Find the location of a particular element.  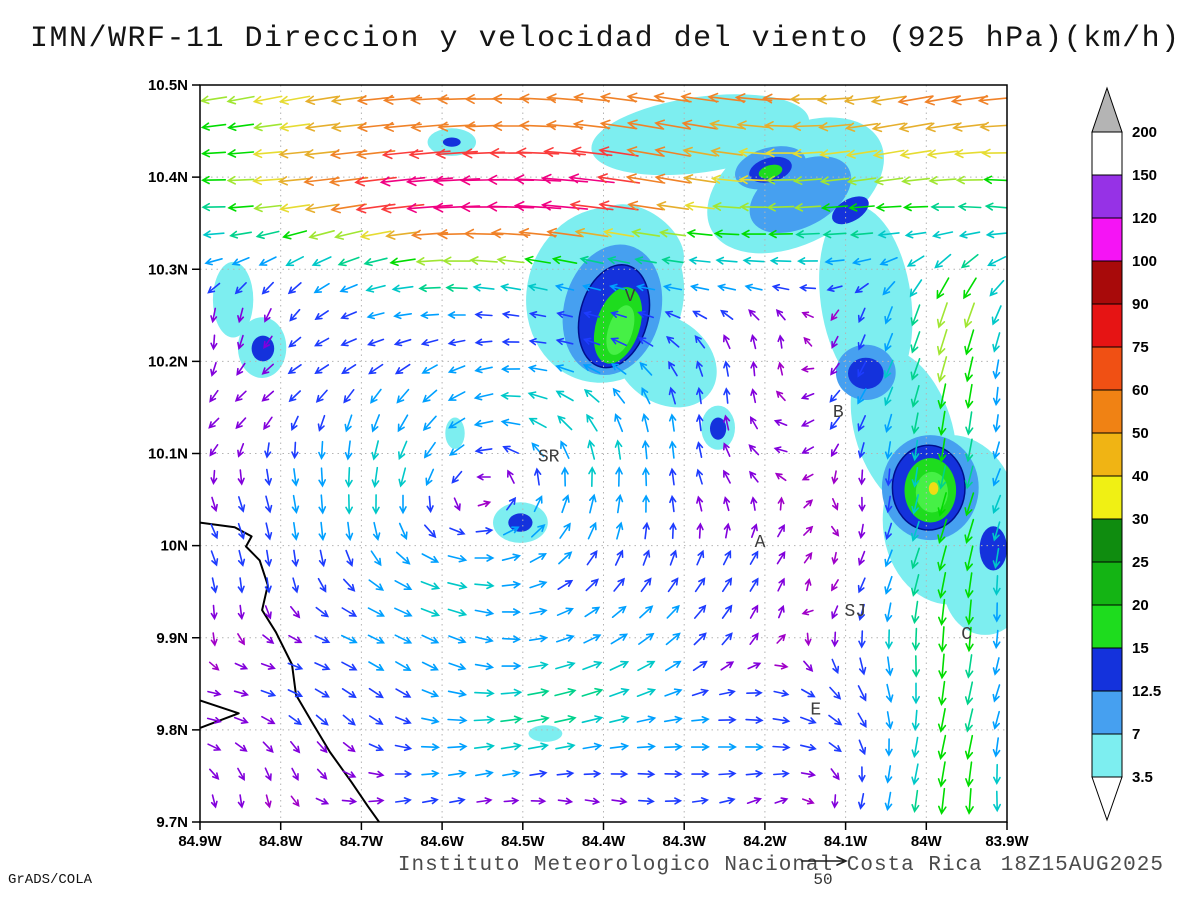

colorbar-label: 7 is located at coordinates (1136, 734).